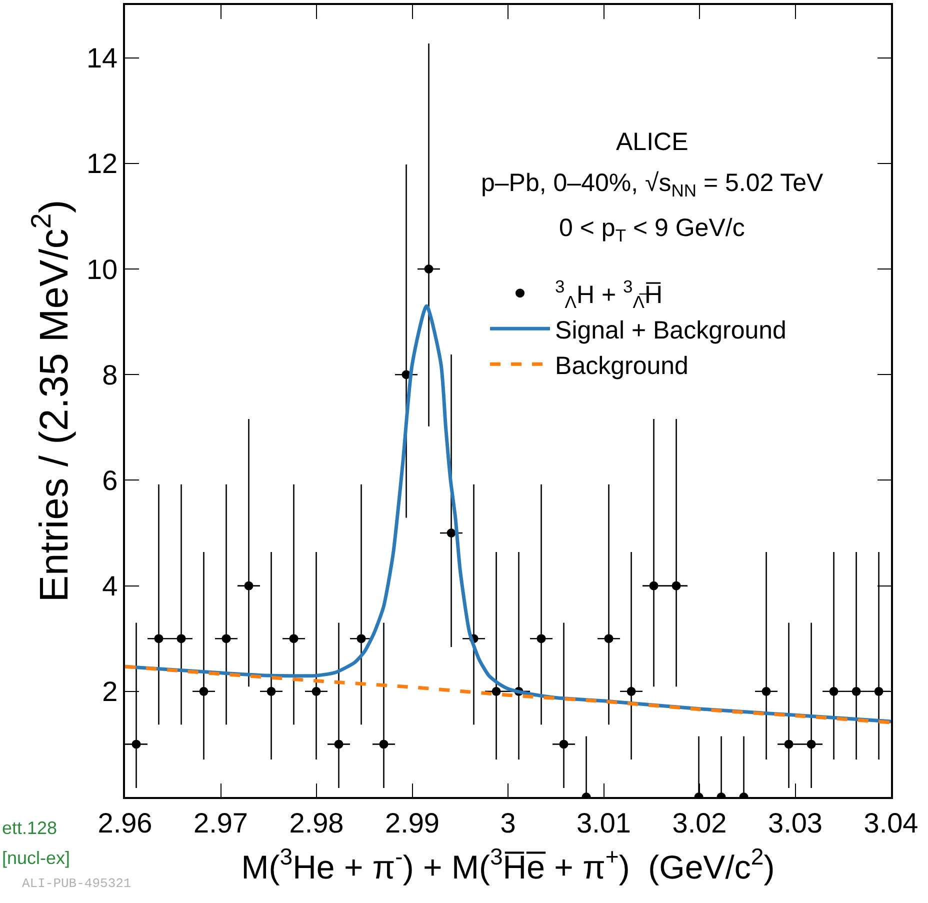 The height and width of the screenshot is (903, 928). What do you see at coordinates (316, 822) in the screenshot?
I see `x-tick-label: 2.98` at bounding box center [316, 822].